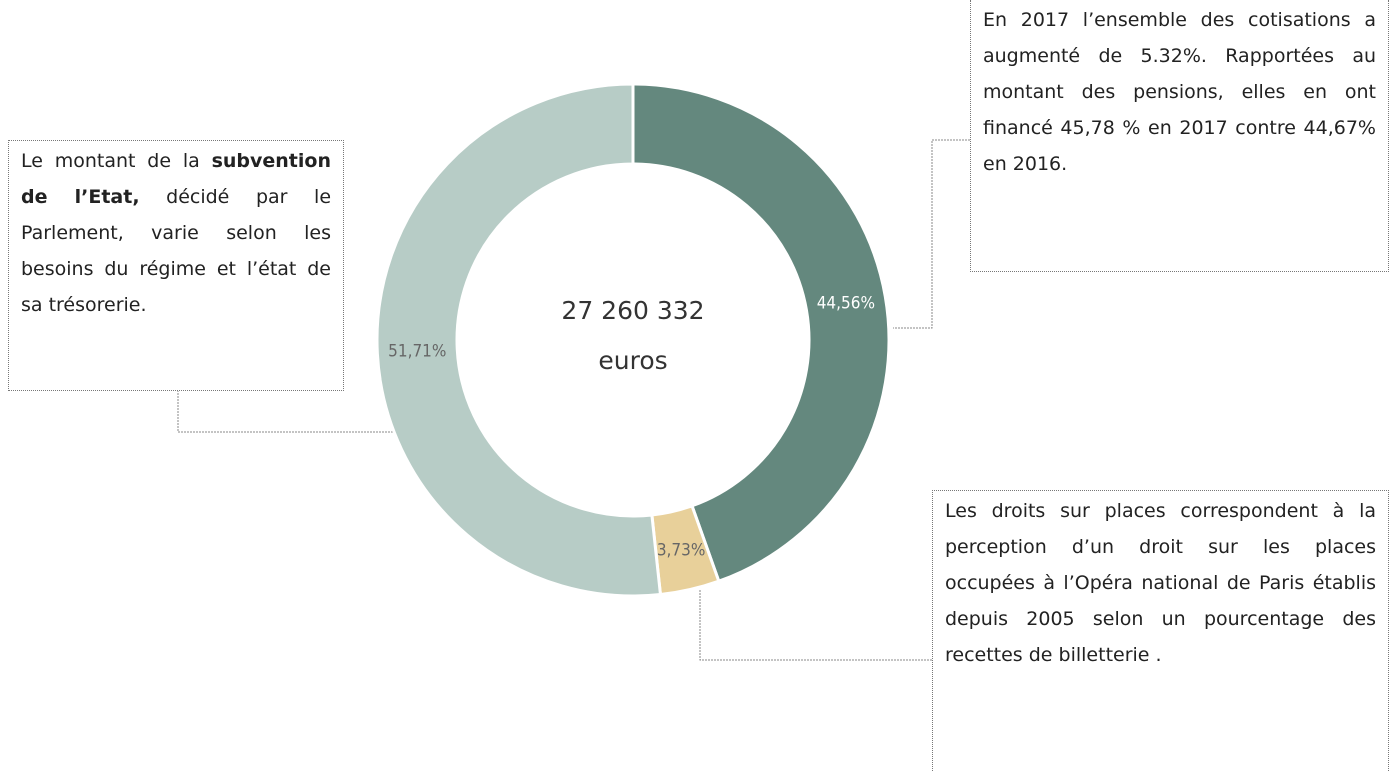 This screenshot has height=771, width=1397. I want to click on value-label: 44,56%, so click(846, 303).